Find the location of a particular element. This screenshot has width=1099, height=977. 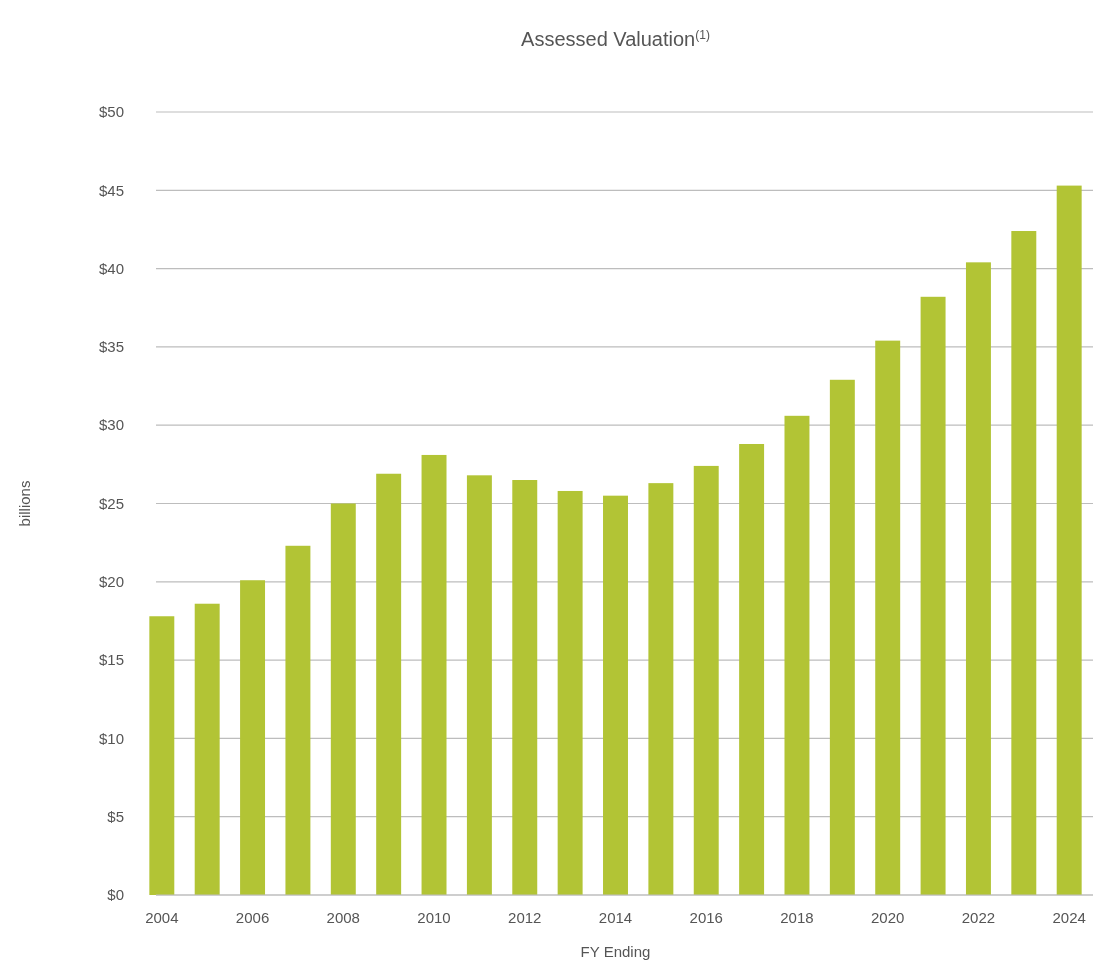

y-tick-label: $20 is located at coordinates (111, 582).